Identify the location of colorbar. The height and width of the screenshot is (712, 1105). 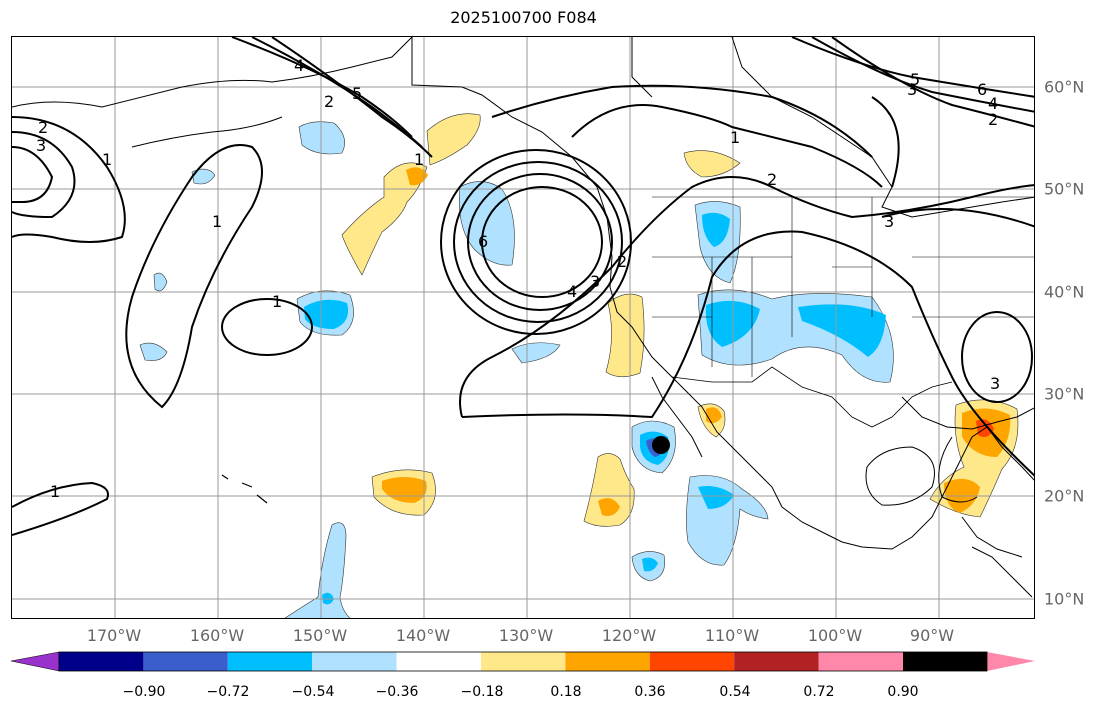
(523, 661).